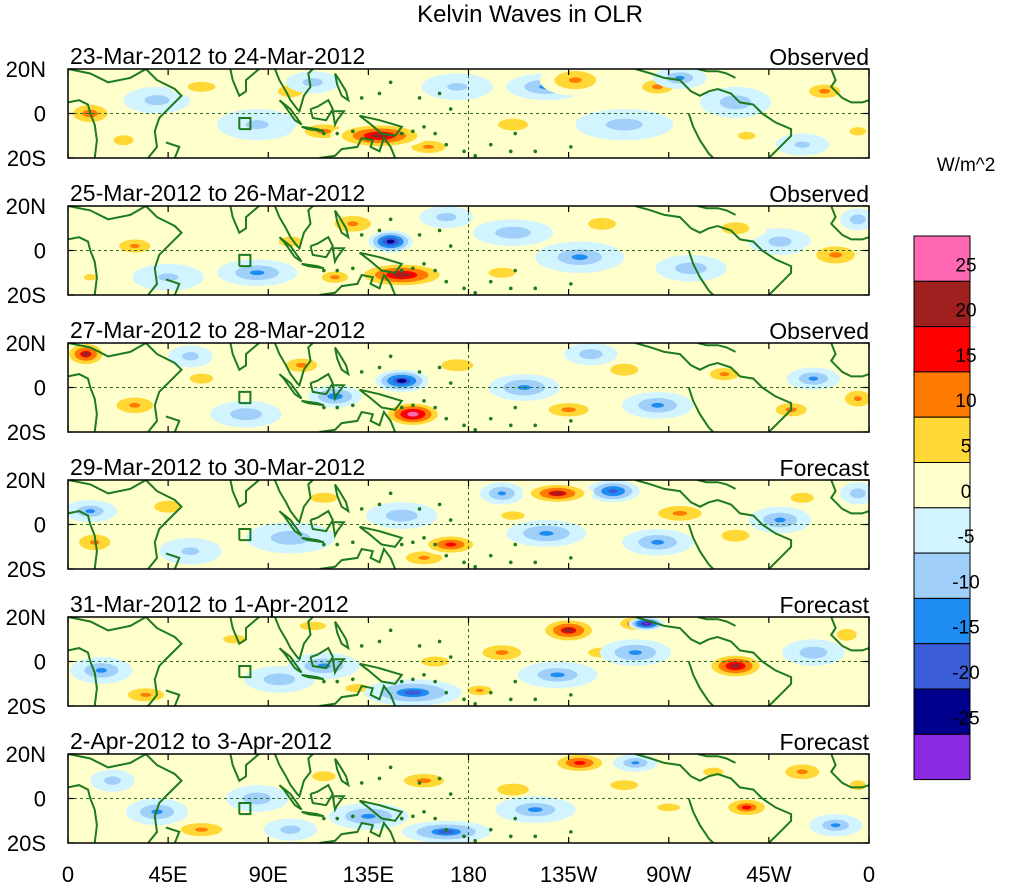 Image resolution: width=1021 pixels, height=887 pixels. What do you see at coordinates (217, 56) in the screenshot?
I see `panel-date-range: 23-Mar-2012 to 24-Mar-2012` at bounding box center [217, 56].